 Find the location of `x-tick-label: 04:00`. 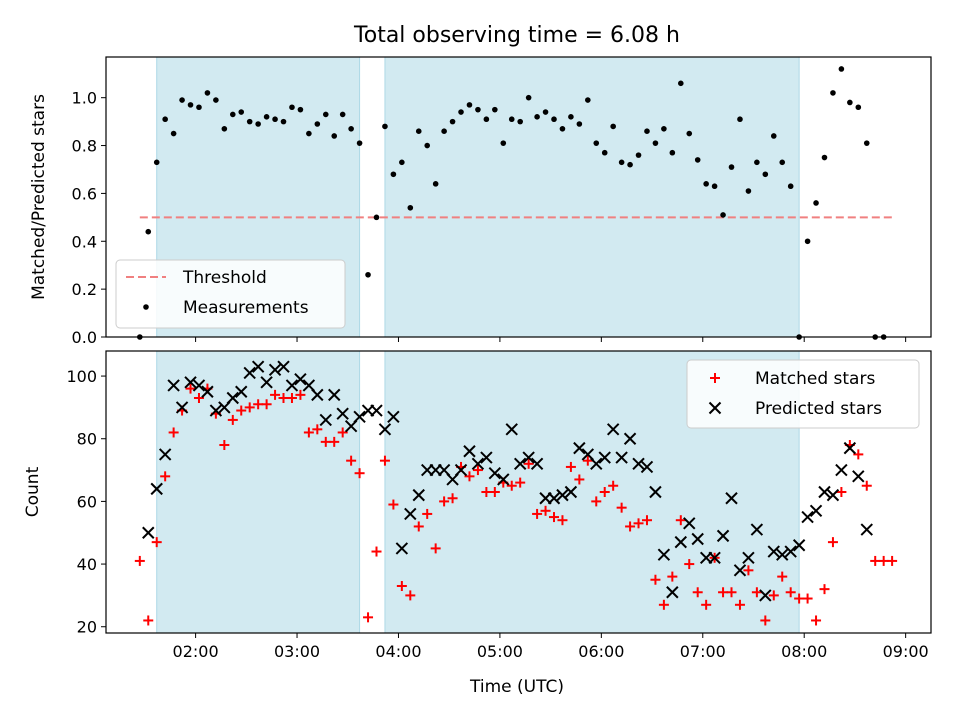

x-tick-label: 04:00 is located at coordinates (398, 651).